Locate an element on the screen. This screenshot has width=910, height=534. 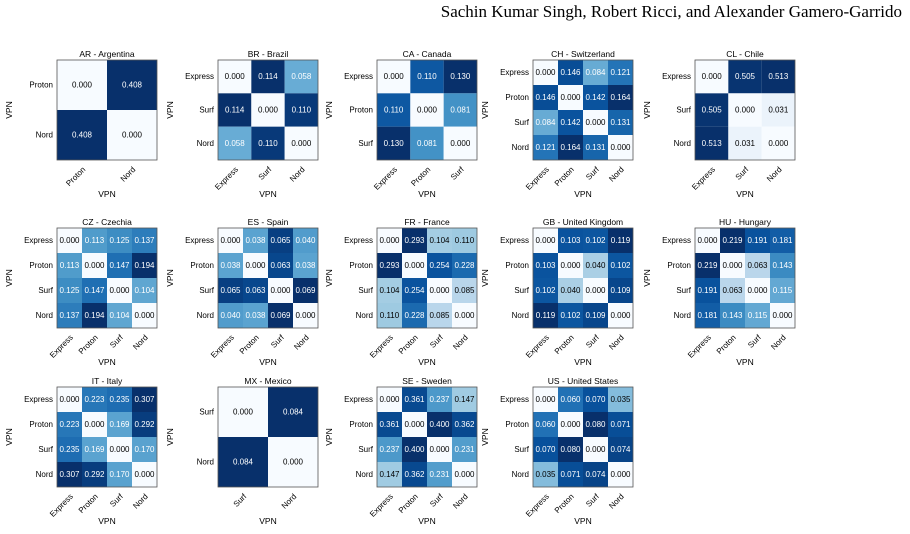
cell-value: 0.293 is located at coordinates (389, 265).